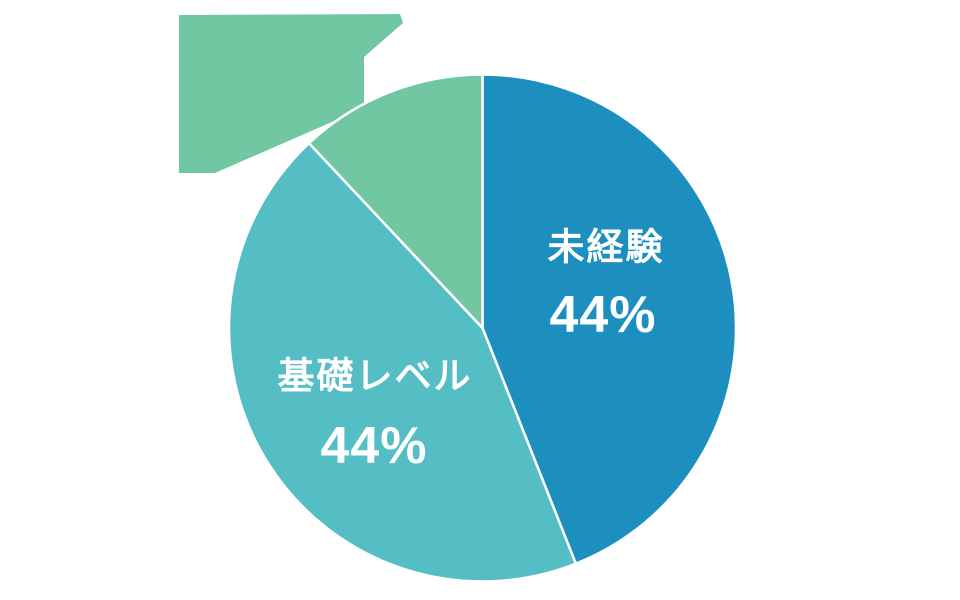  Describe the element at coordinates (374, 446) in the screenshot. I see `slice-1-value-label: 44%` at that location.